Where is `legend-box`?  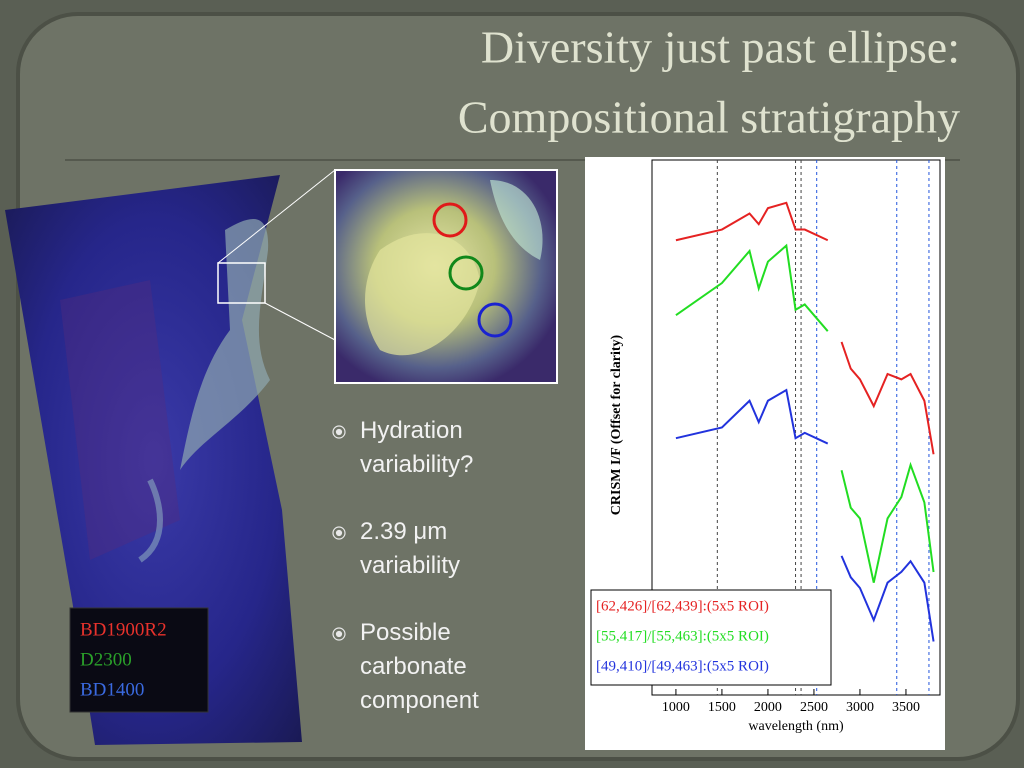
legend-box is located at coordinates (711, 637).